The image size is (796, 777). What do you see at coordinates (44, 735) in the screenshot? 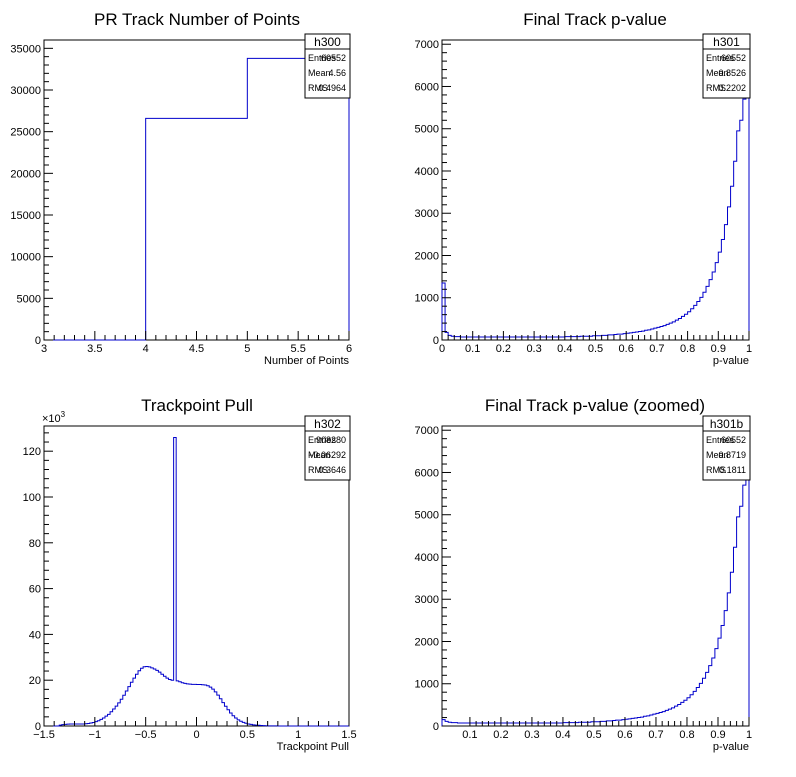
I see `x-tick-label: −1.5` at bounding box center [44, 735].